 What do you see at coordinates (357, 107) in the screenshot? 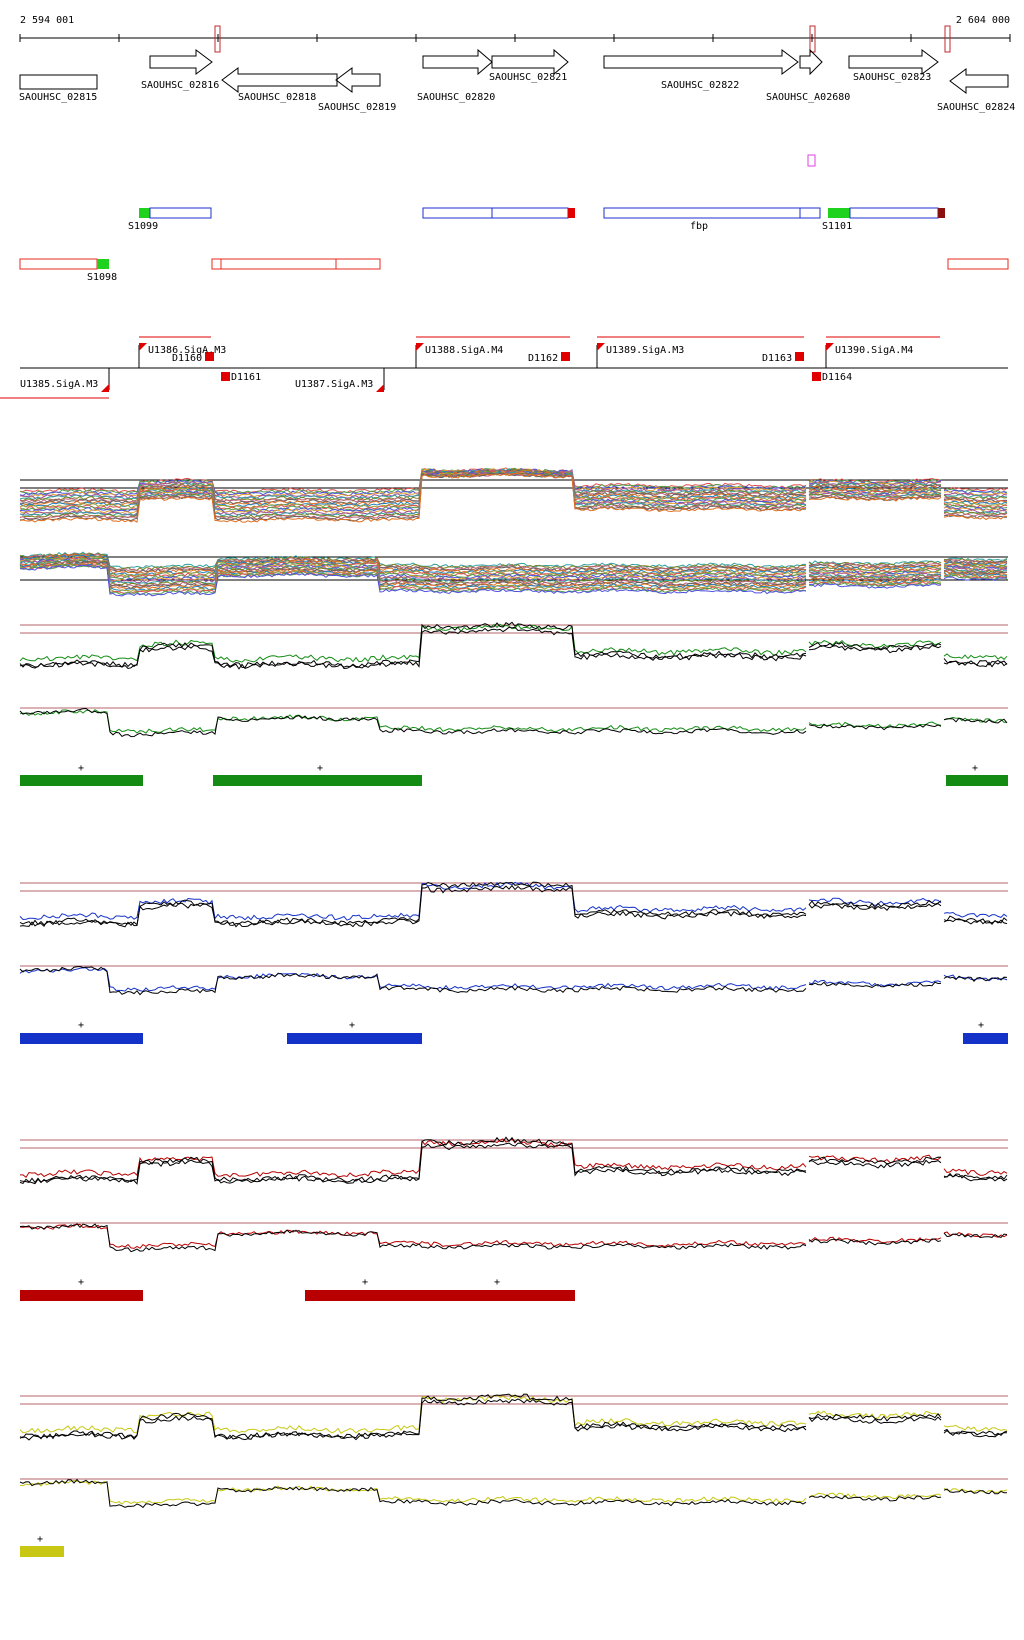
I see `gene-label: SAOUHSC_02819` at bounding box center [357, 107].